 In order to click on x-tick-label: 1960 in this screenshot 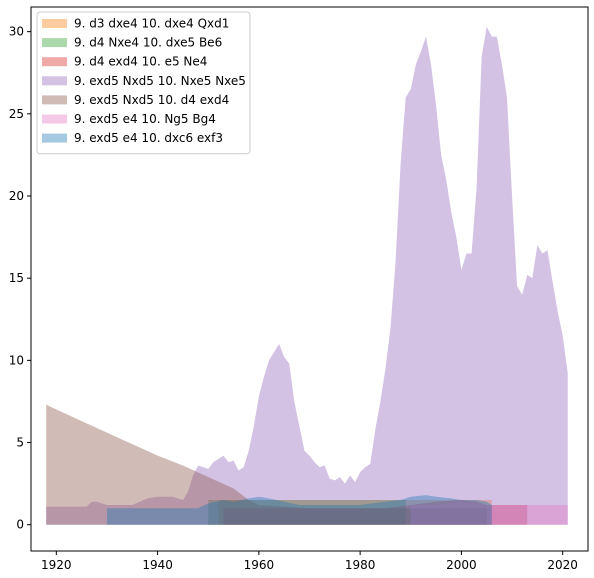, I will do `click(259, 565)`.